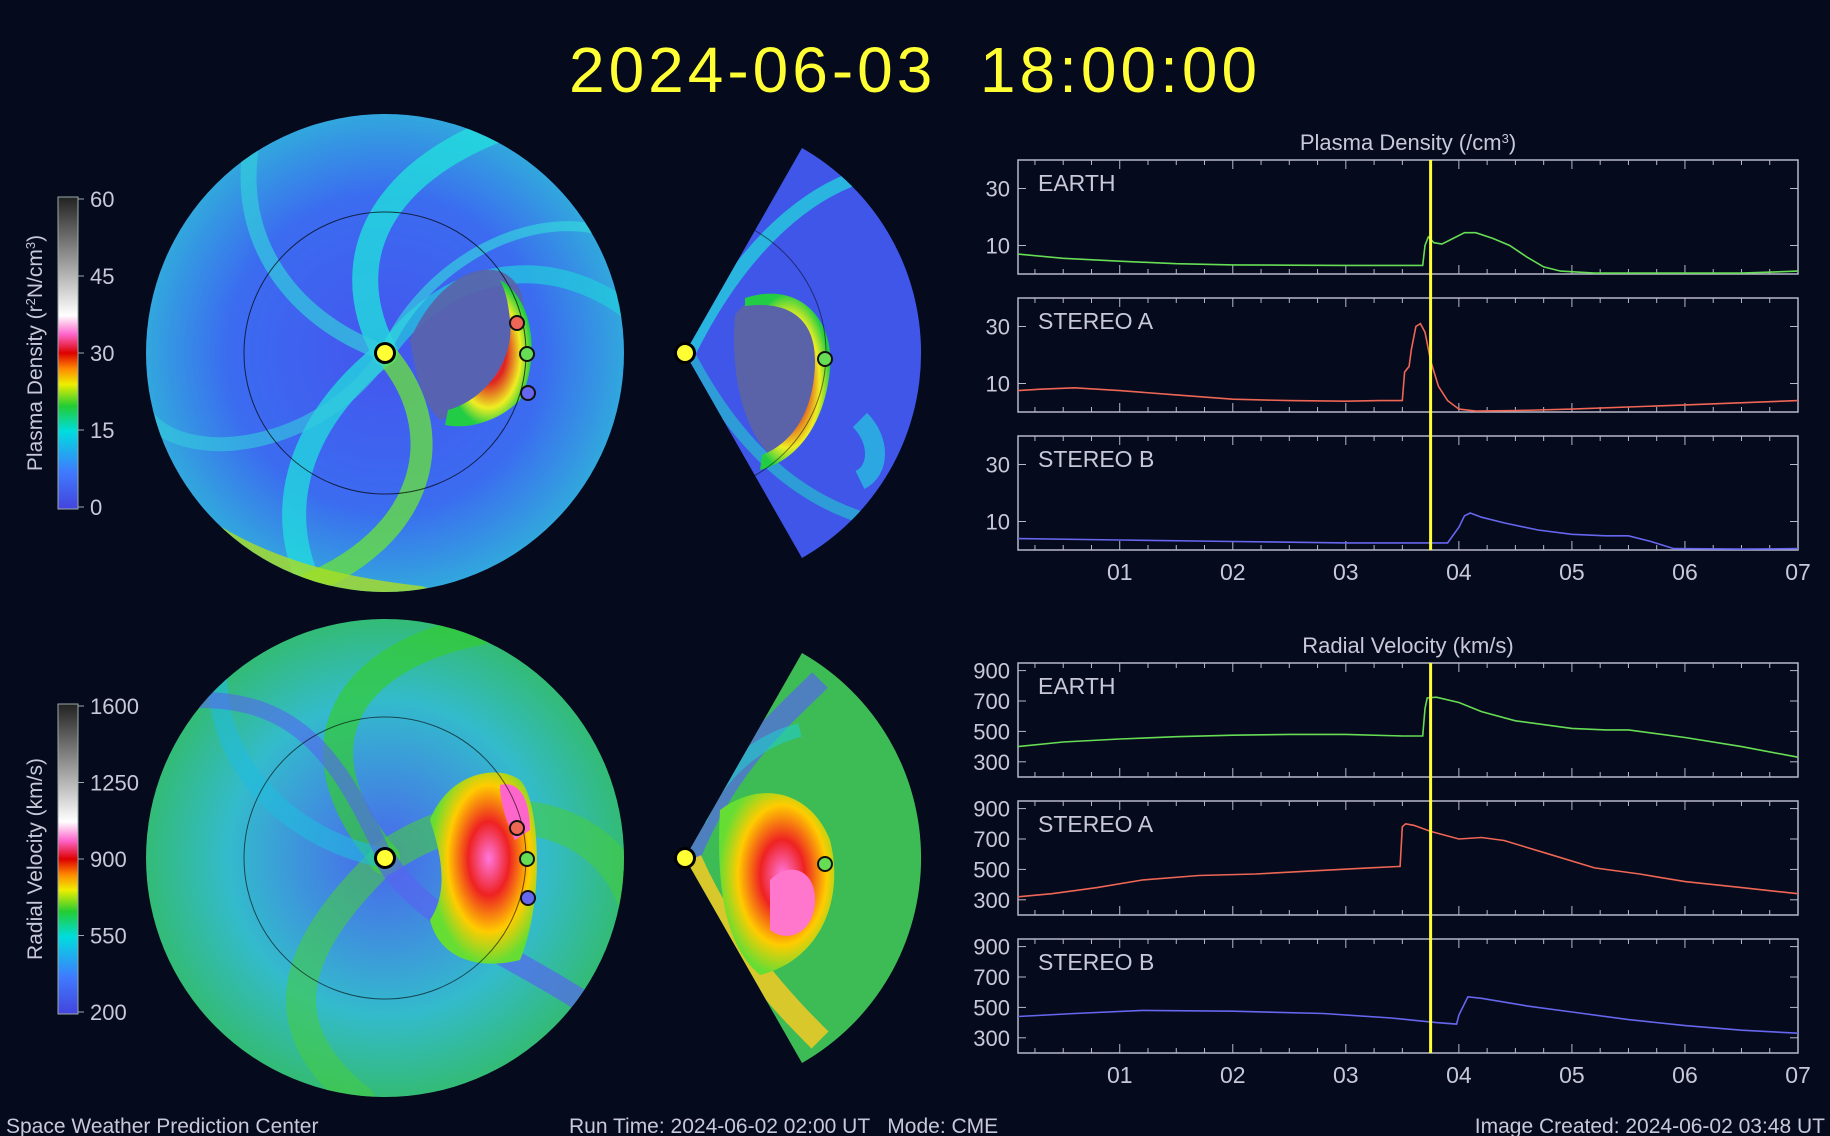 Image resolution: width=1830 pixels, height=1136 pixels. What do you see at coordinates (528, 393) in the screenshot?
I see `stereo-b-marker` at bounding box center [528, 393].